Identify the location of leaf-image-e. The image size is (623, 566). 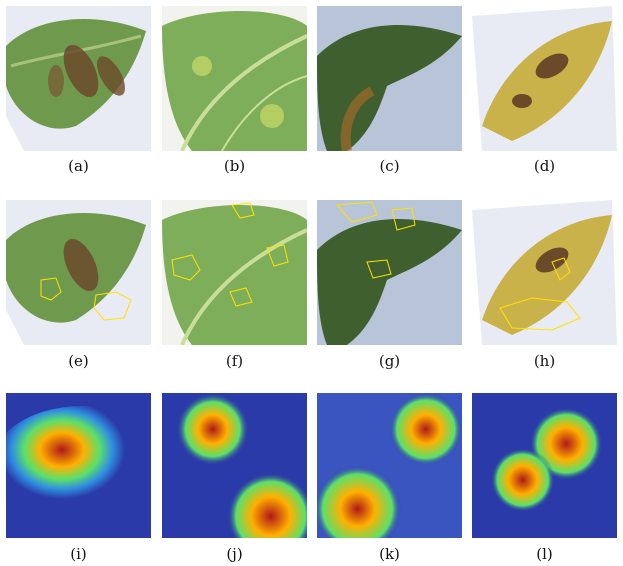
(78, 272).